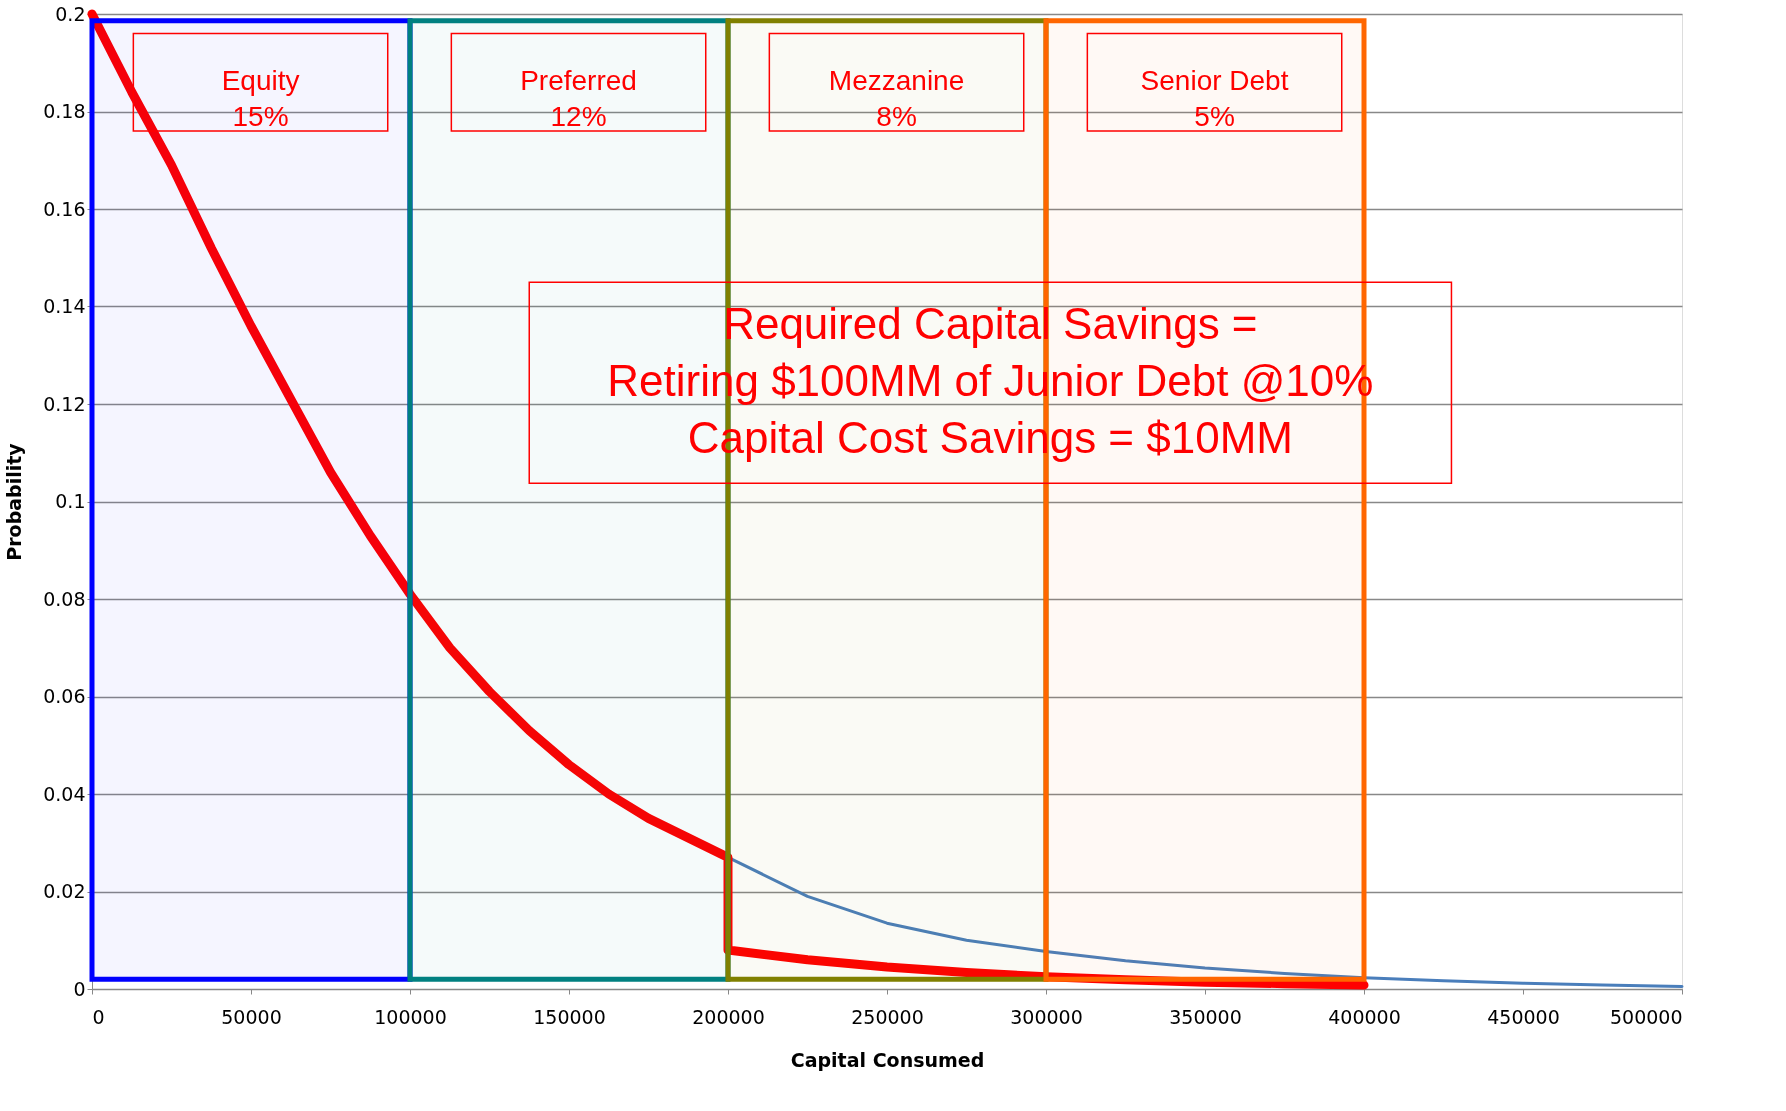  Describe the element at coordinates (1646, 1016) in the screenshot. I see `x-tick-label: 500000` at that location.